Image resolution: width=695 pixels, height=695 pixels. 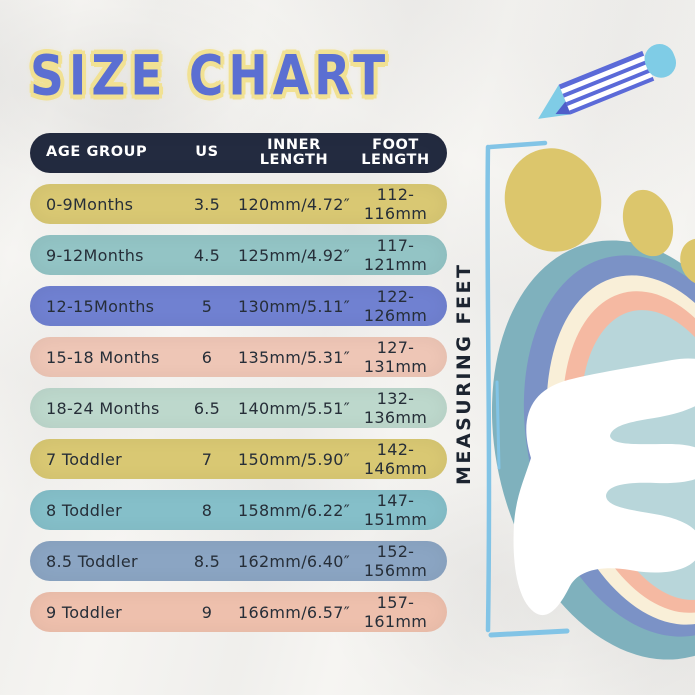 I want to click on table-row: 8 Toddler 8 158mm/6.22″ 147-151mm, so click(x=238, y=510).